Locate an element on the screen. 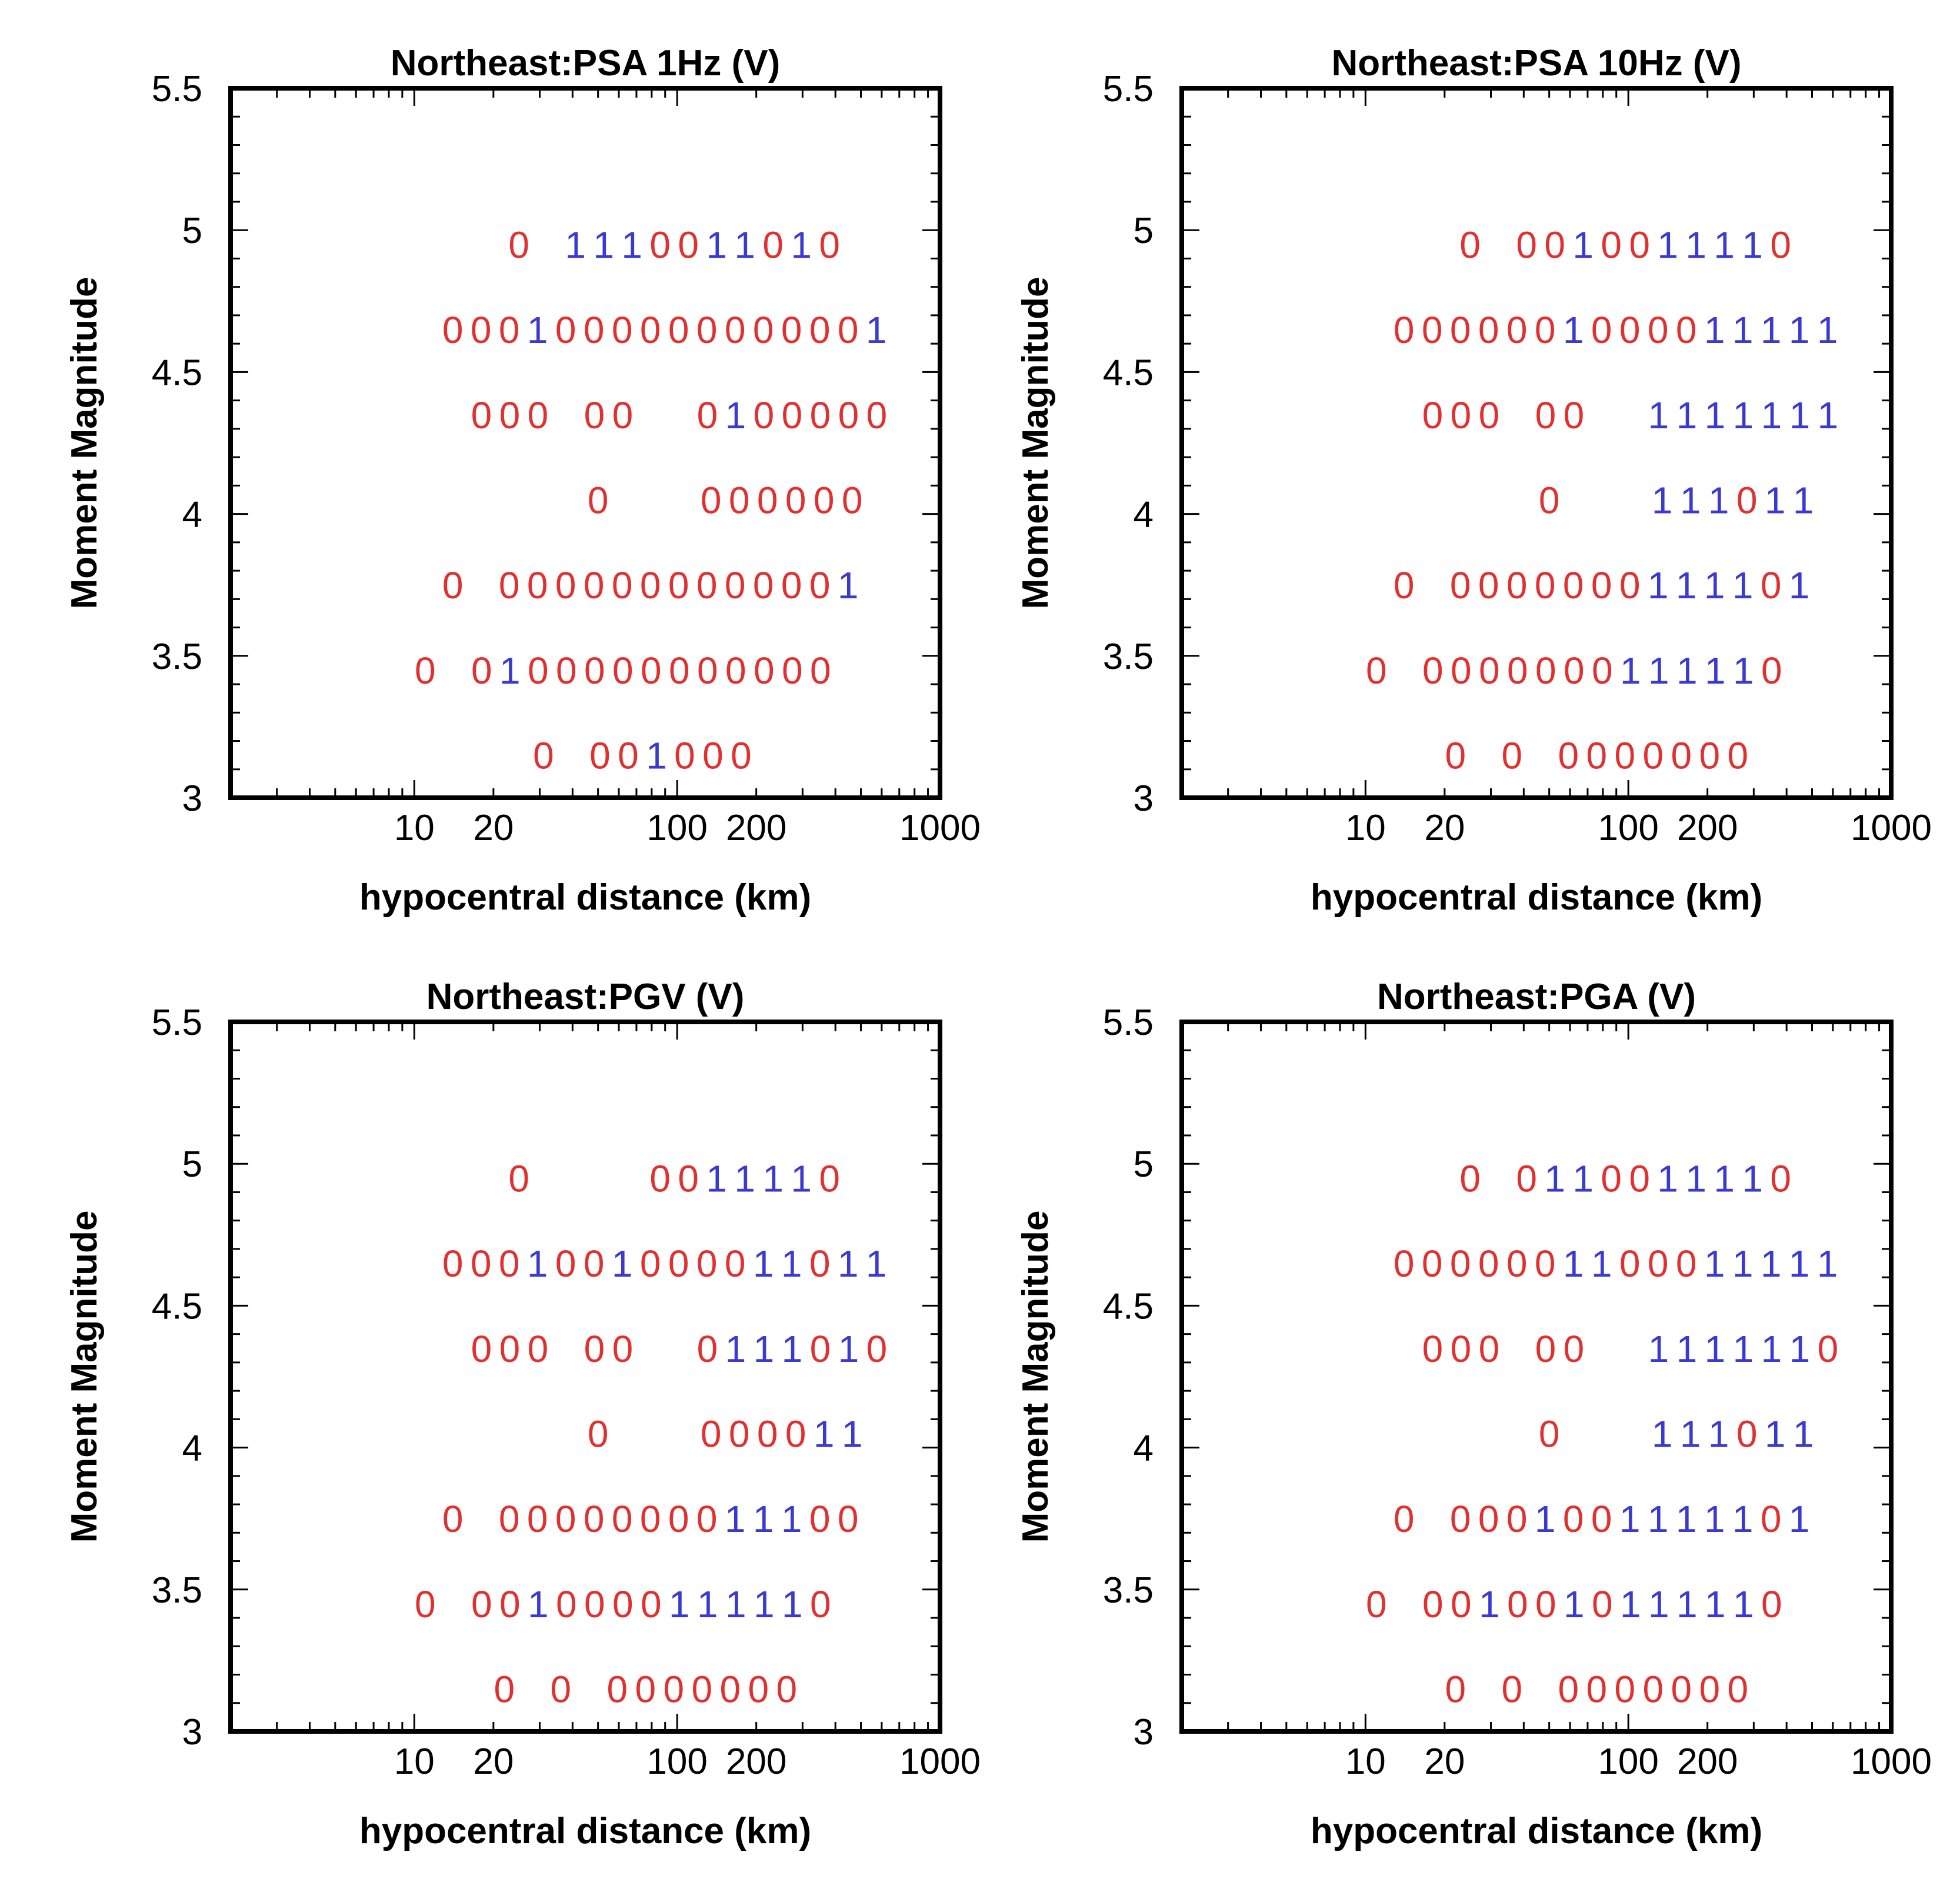  y-axis-label: Moment Magnitude is located at coordinates (84, 1377).